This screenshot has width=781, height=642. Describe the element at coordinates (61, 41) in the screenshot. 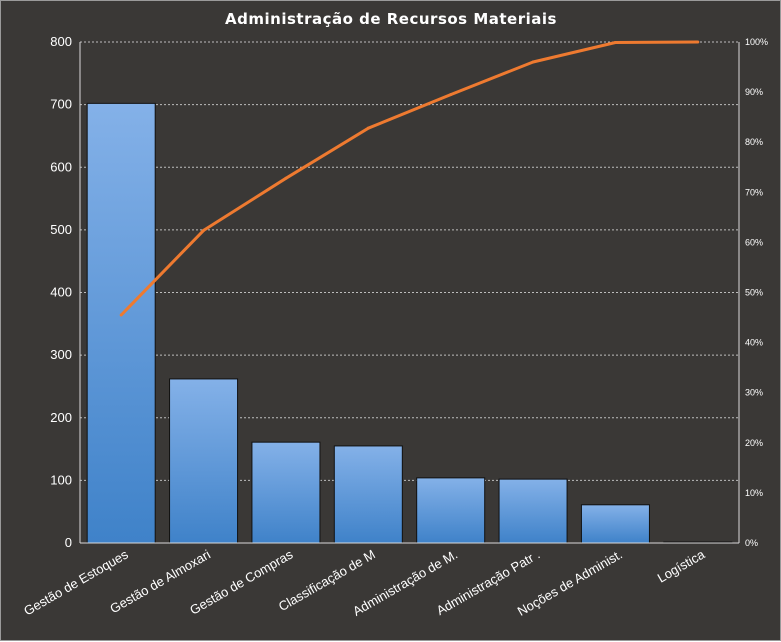

I see `y-tick-label: 800` at that location.